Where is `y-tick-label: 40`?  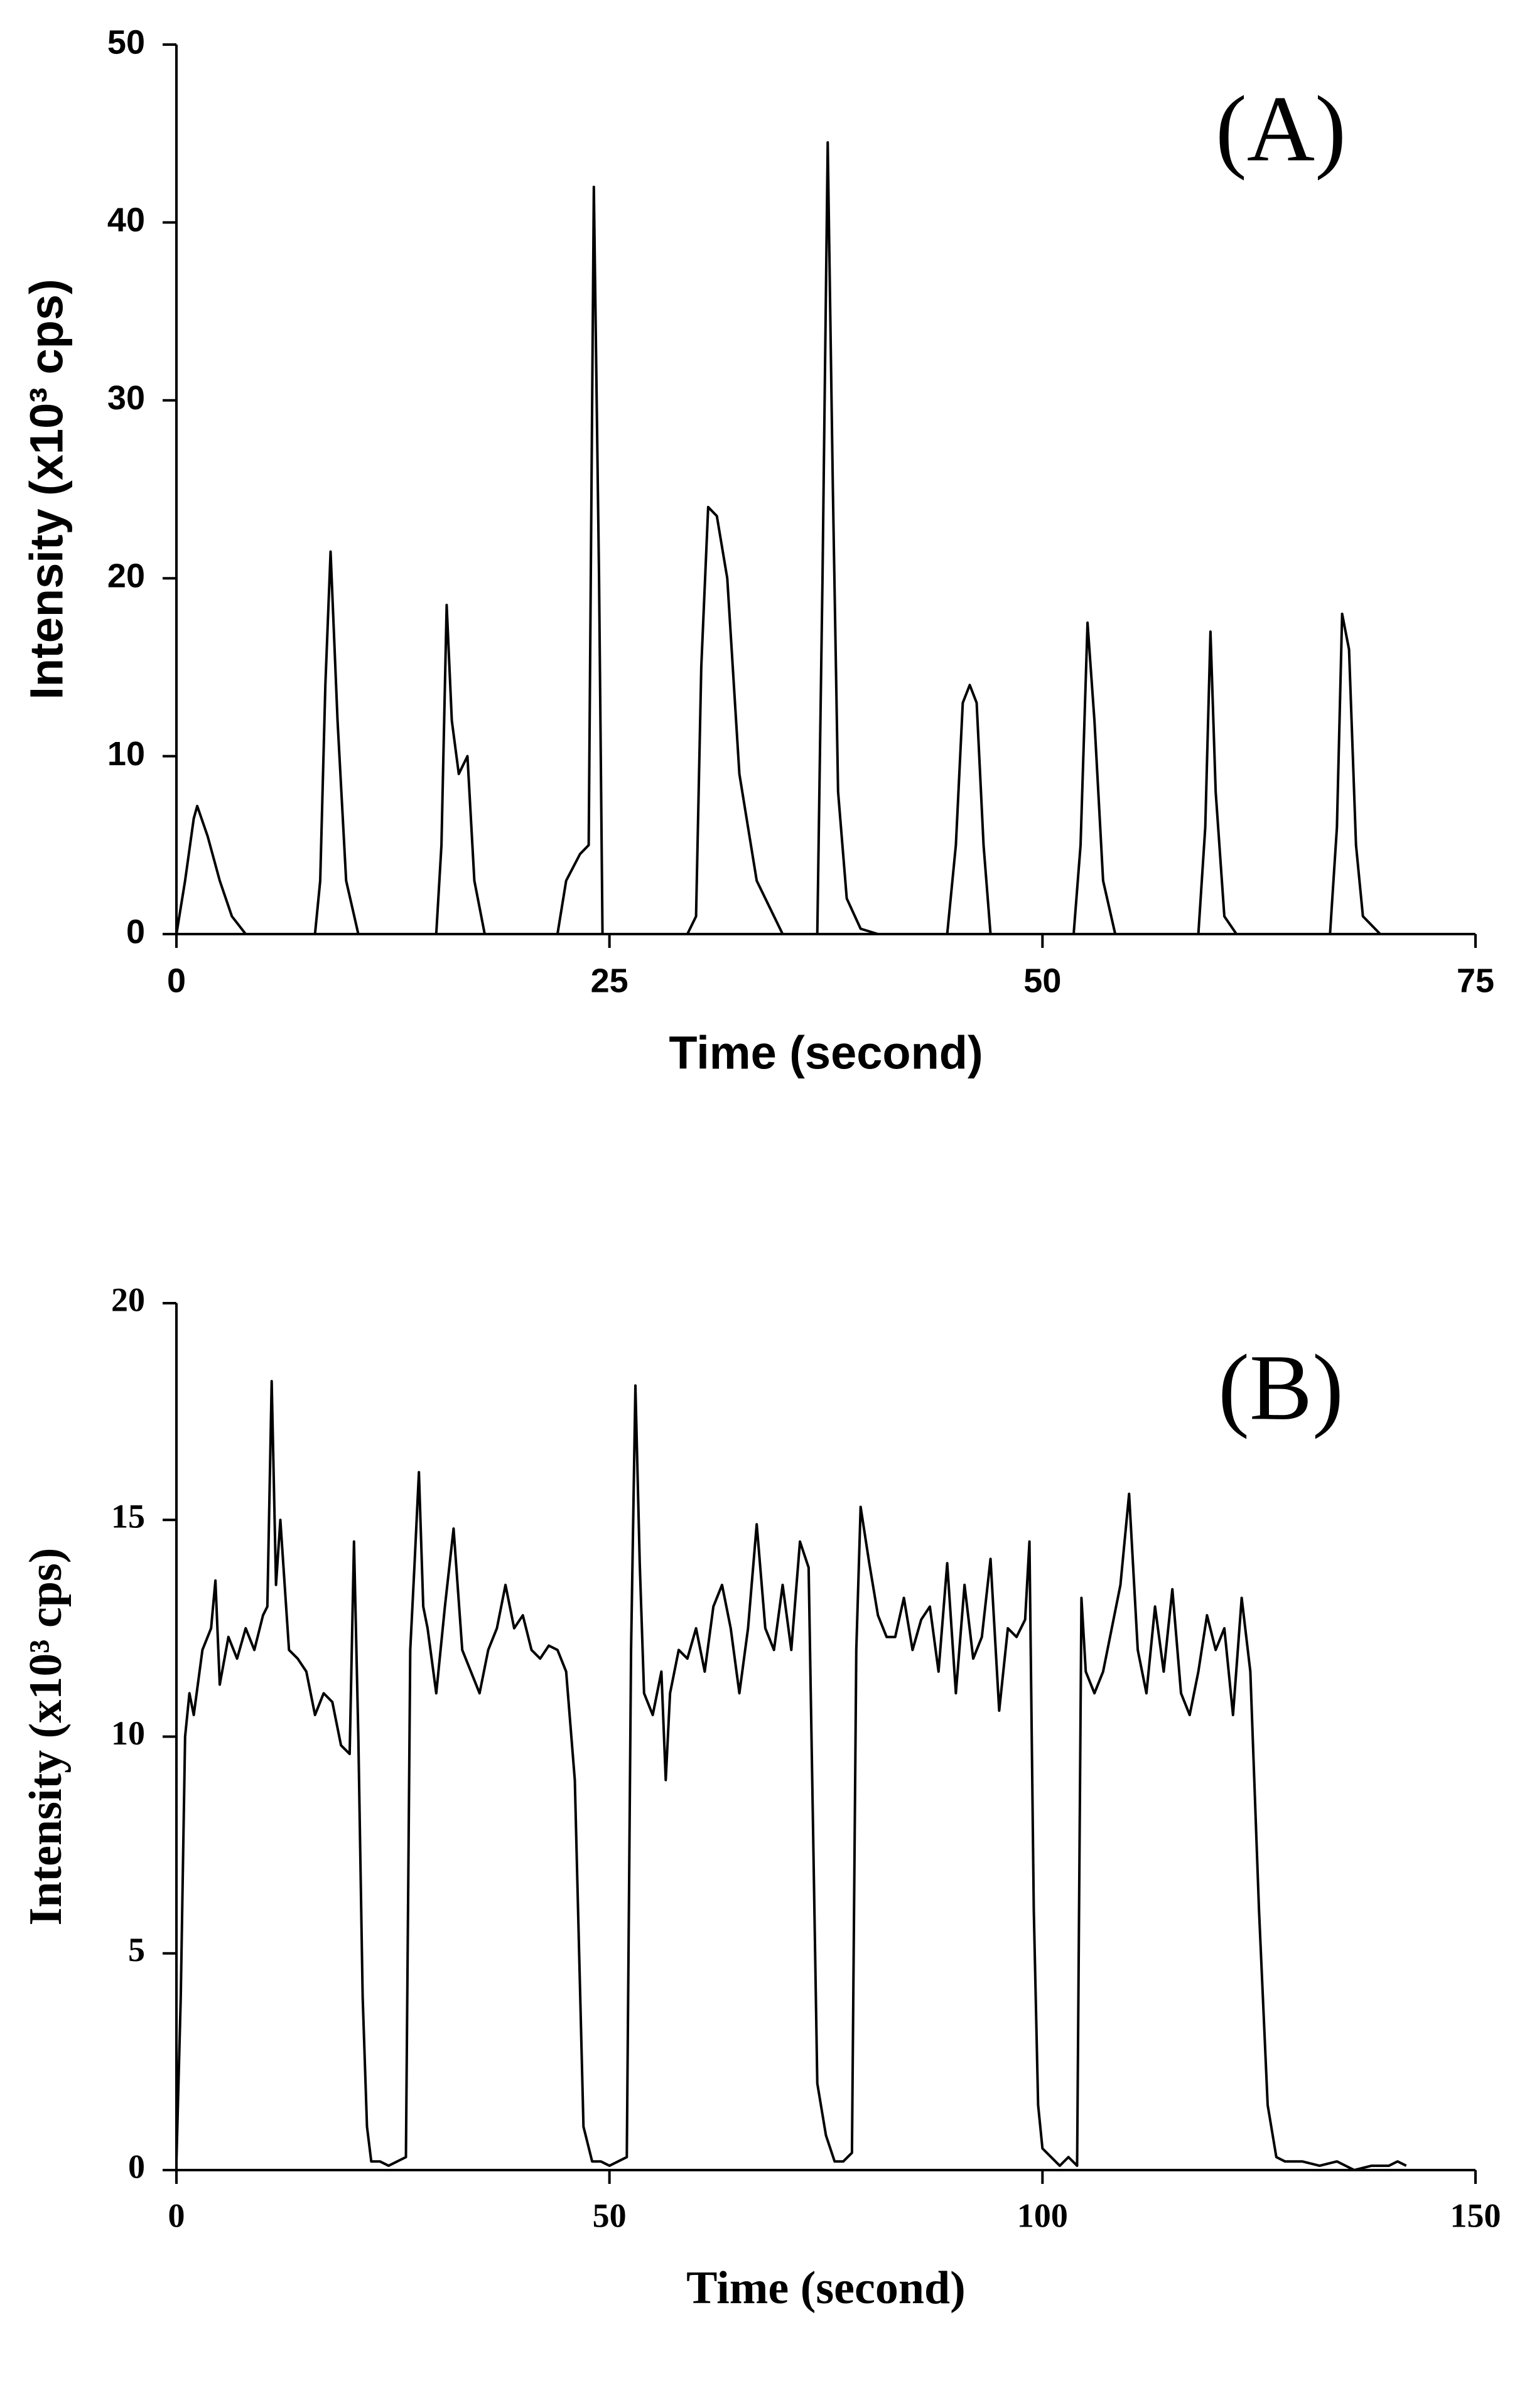
y-tick-label: 40 is located at coordinates (126, 220).